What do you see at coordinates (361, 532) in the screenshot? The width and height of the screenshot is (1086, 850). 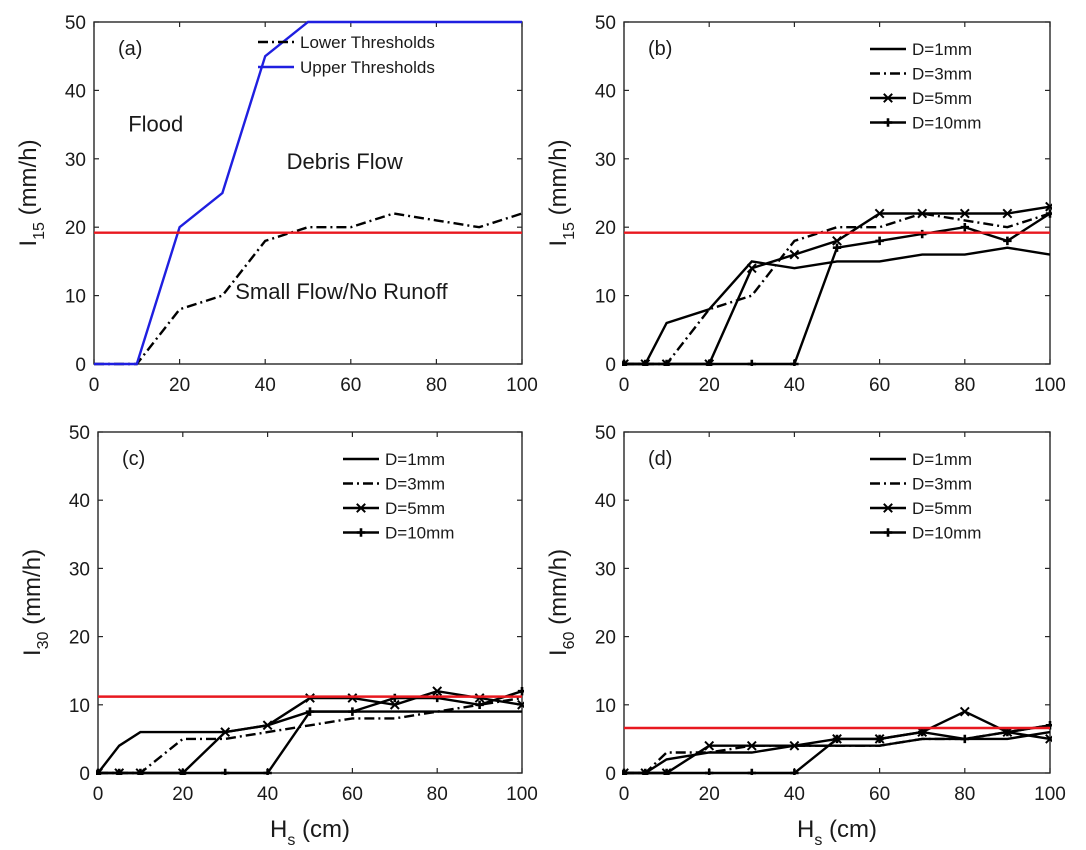 I see `panel-3-legend-marker-d-10mm` at bounding box center [361, 532].